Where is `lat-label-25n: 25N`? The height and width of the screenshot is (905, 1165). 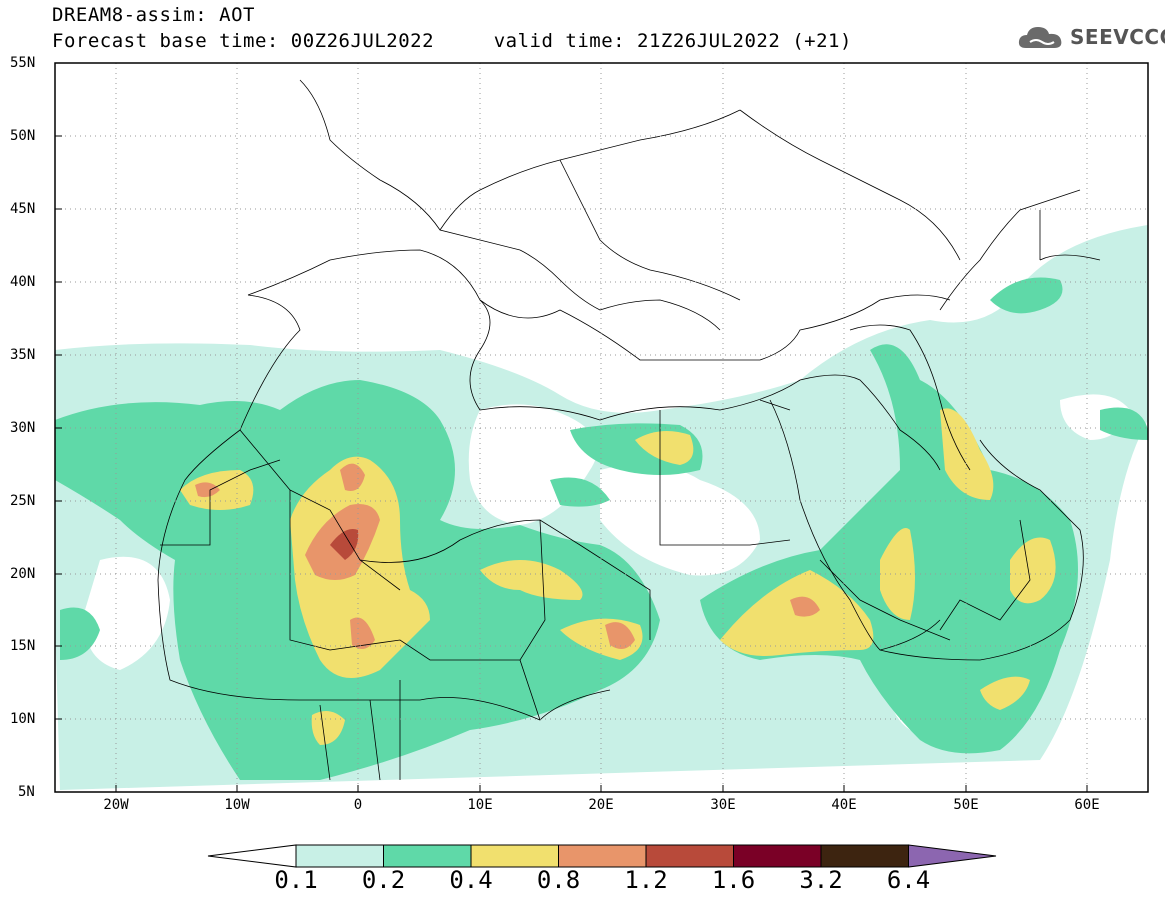
lat-label-25n: 25N is located at coordinates (23, 501).